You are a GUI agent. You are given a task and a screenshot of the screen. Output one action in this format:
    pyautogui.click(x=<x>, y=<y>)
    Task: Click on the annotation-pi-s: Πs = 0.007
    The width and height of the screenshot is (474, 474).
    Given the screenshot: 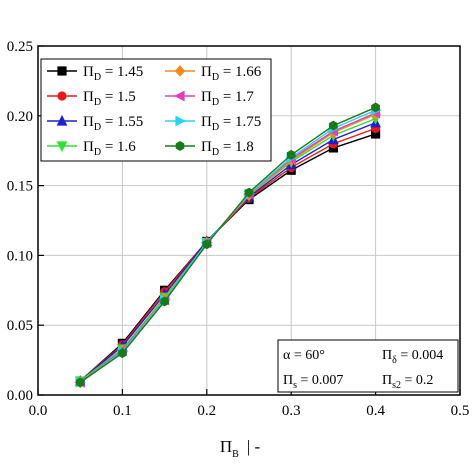 What is the action you would take?
    pyautogui.click(x=313, y=382)
    